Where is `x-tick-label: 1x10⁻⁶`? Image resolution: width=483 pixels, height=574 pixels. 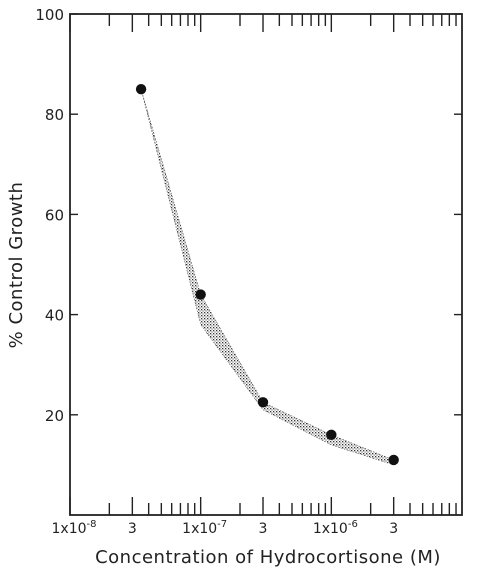
x-tick-label: 1x10⁻⁶ is located at coordinates (335, 528).